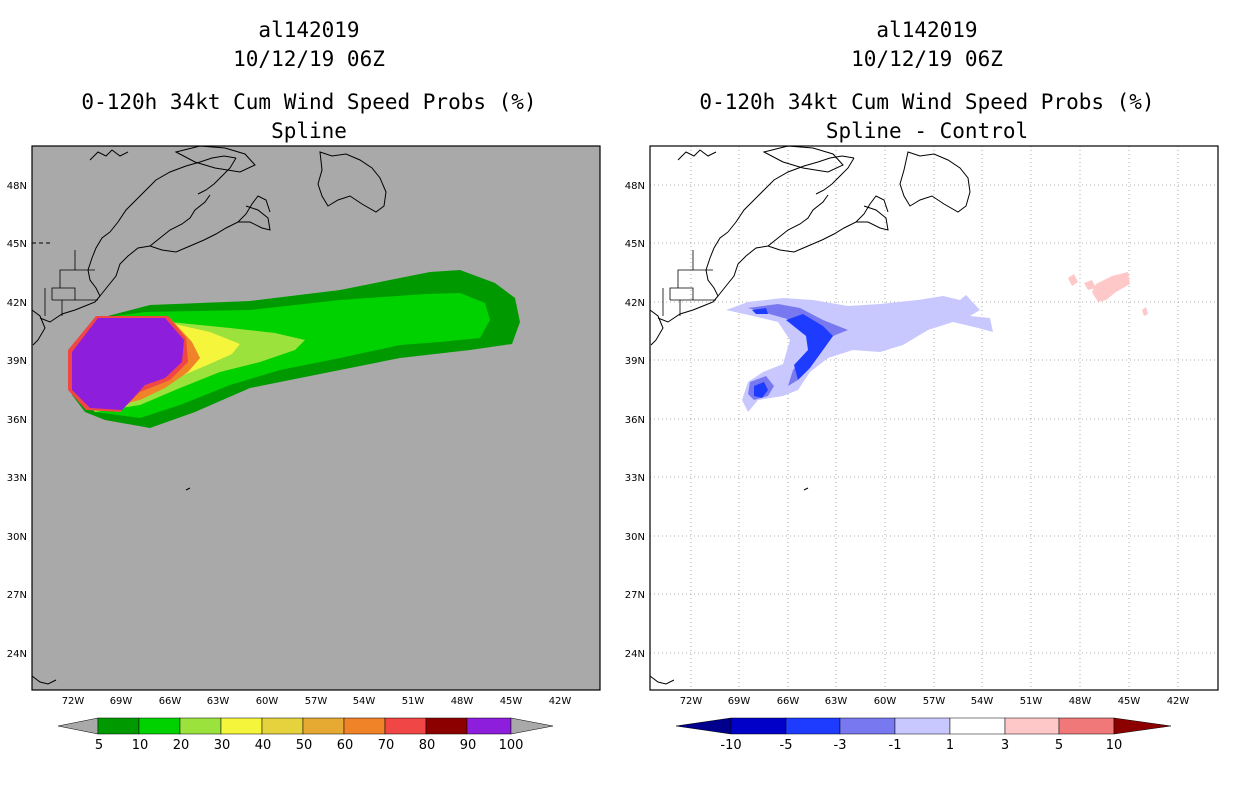 Image resolution: width=1236 pixels, height=800 pixels. Describe the element at coordinates (1111, 287) in the screenshot. I see `diff-plus1-region` at that location.